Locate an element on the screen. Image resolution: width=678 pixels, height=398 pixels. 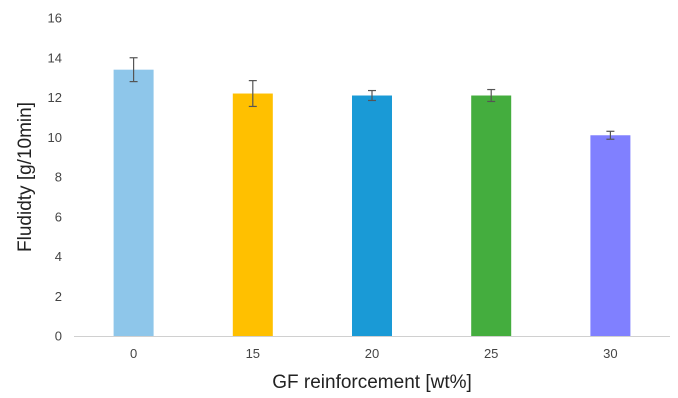
x-axis-ticks: 0 15 20 25 30 is located at coordinates (374, 353).